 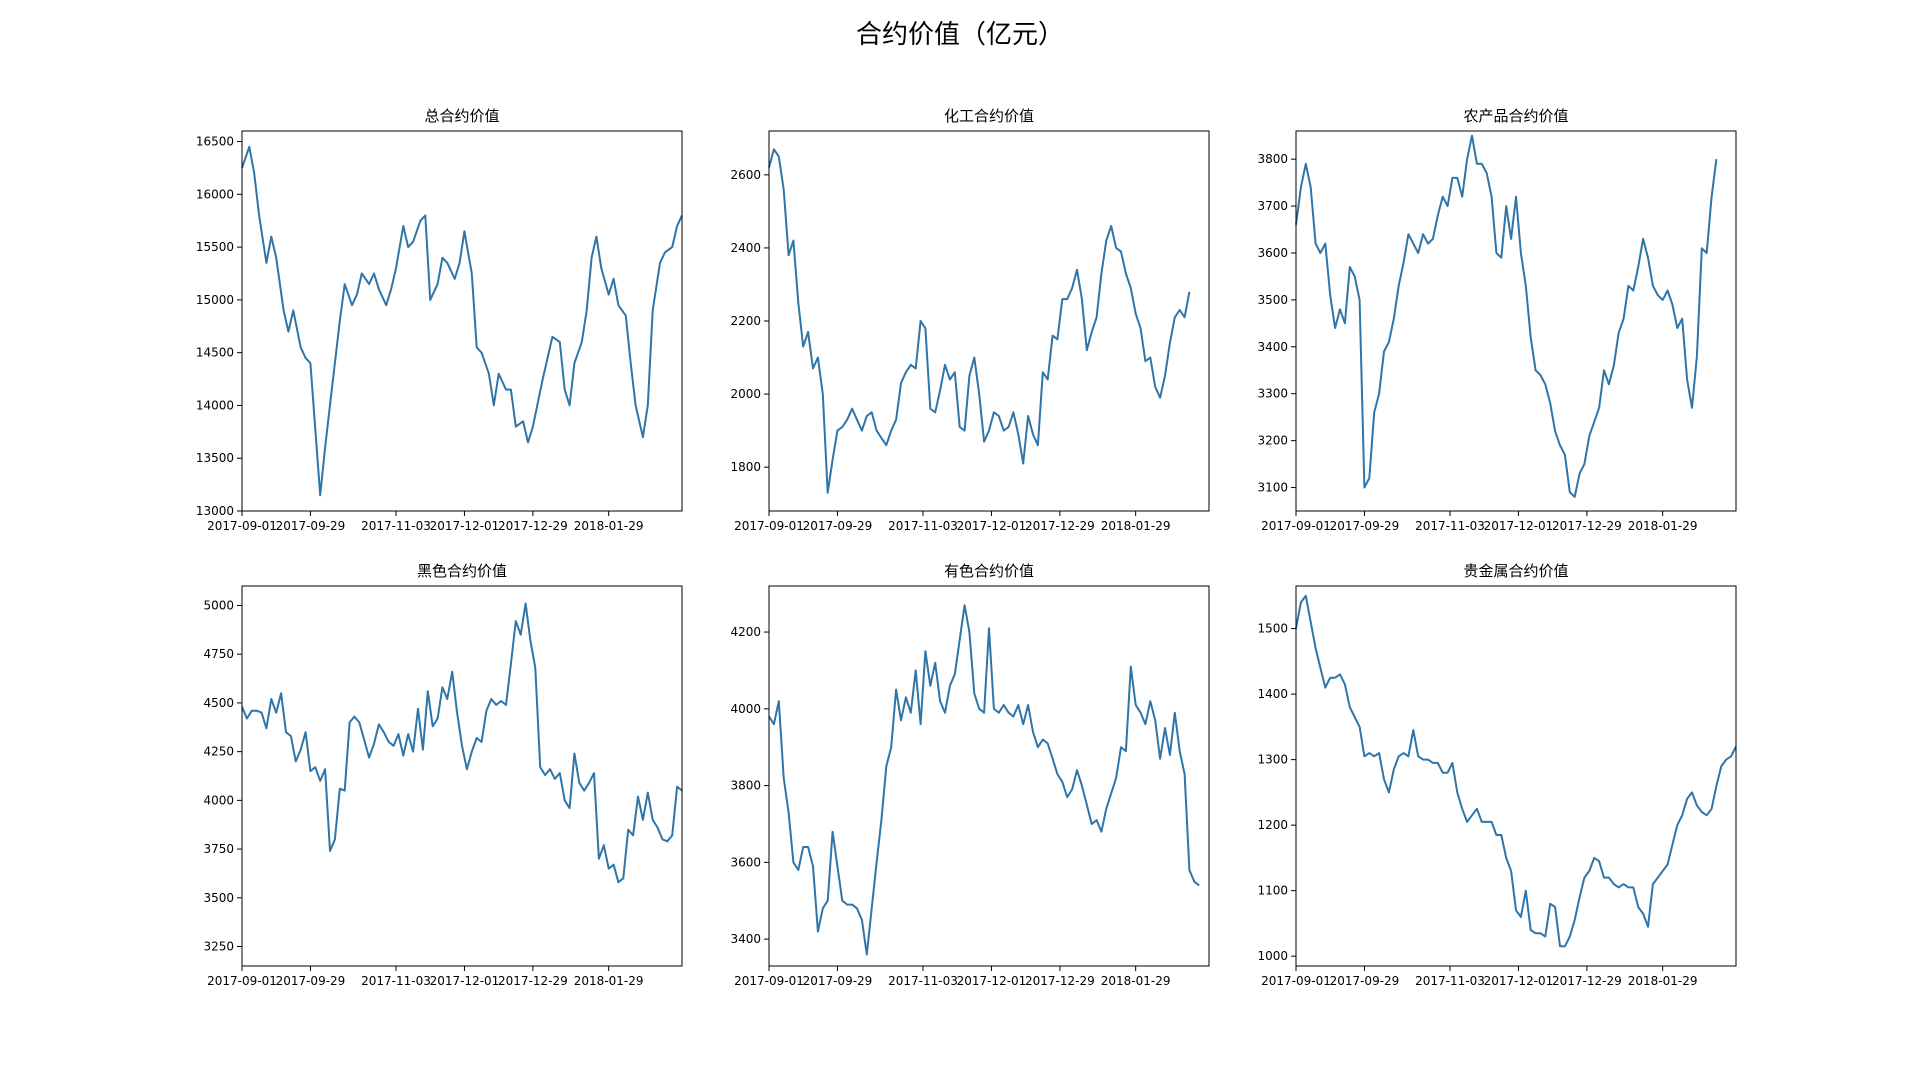 What do you see at coordinates (1272, 629) in the screenshot?
I see `y-tick-label: 1500` at bounding box center [1272, 629].